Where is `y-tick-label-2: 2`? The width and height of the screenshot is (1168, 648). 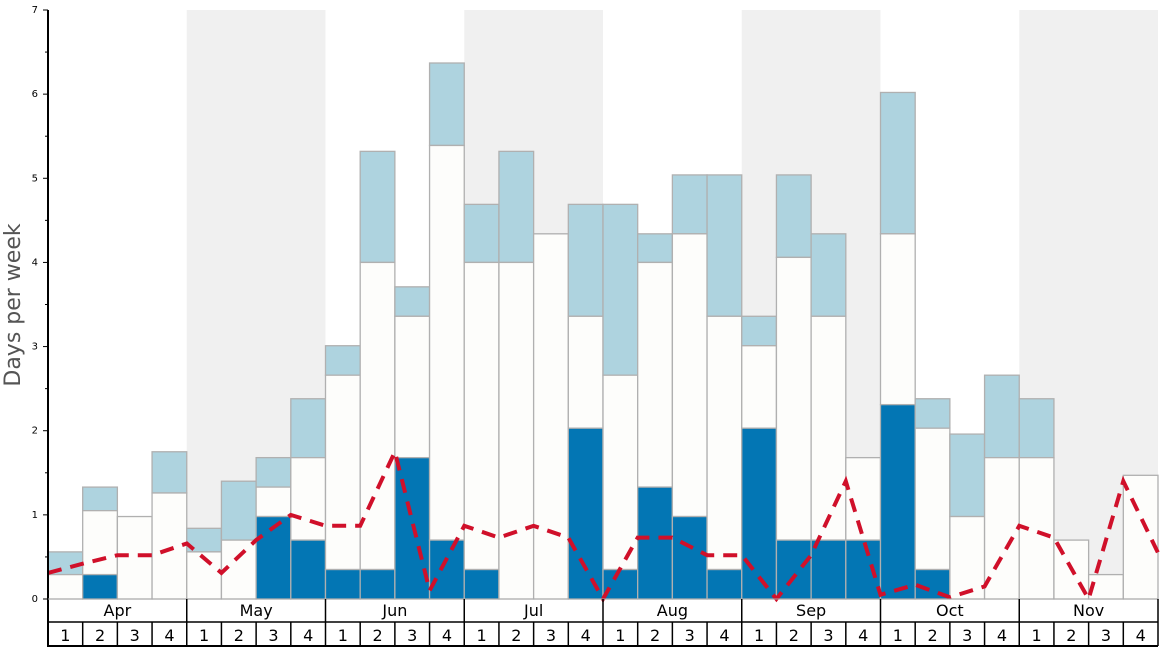
y-tick-label-2: 2 is located at coordinates (35, 431).